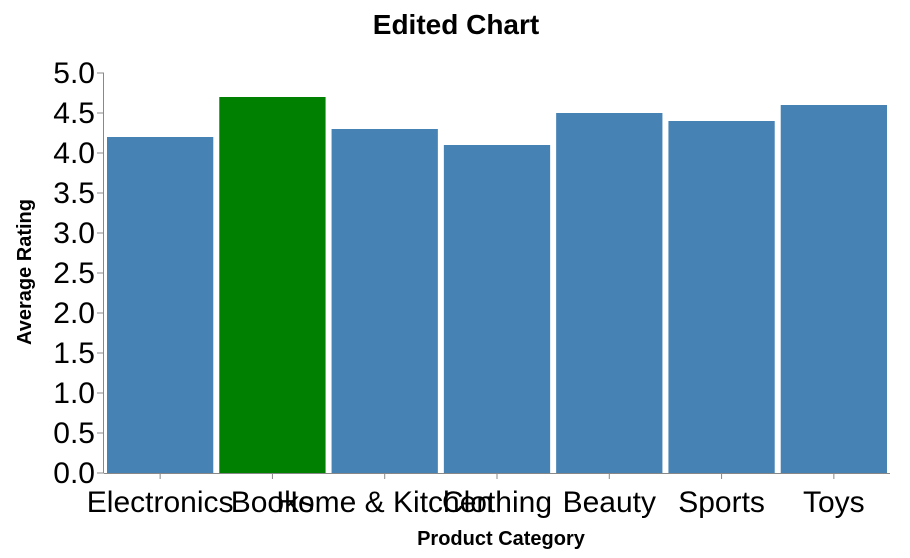 The image size is (910, 558). I want to click on x-tick-label: Electronics, so click(160, 502).